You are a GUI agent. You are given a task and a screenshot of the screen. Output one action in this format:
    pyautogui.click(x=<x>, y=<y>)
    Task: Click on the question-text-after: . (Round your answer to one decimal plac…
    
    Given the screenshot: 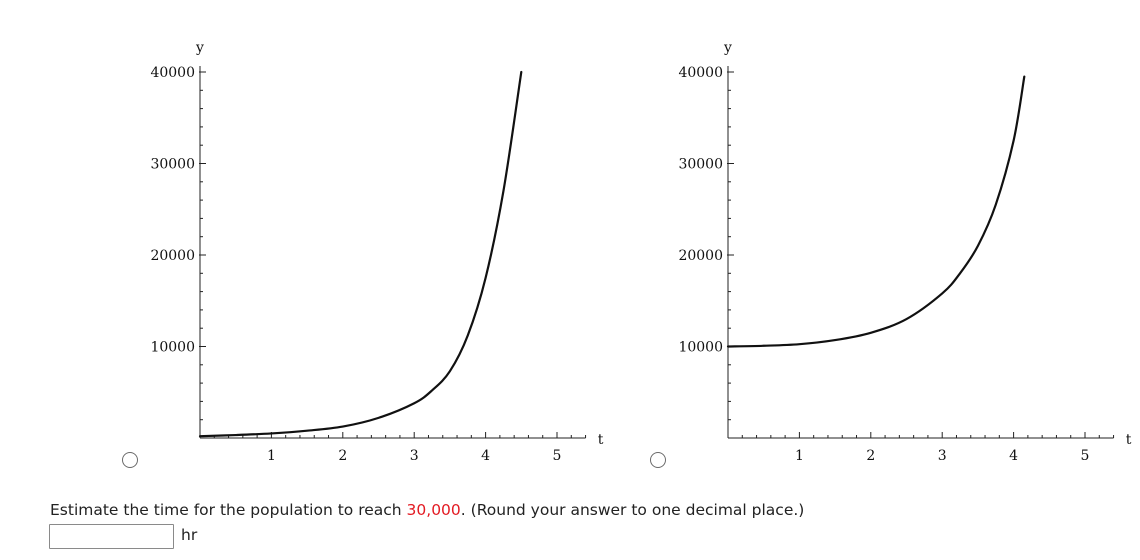 What is the action you would take?
    pyautogui.click(x=632, y=510)
    